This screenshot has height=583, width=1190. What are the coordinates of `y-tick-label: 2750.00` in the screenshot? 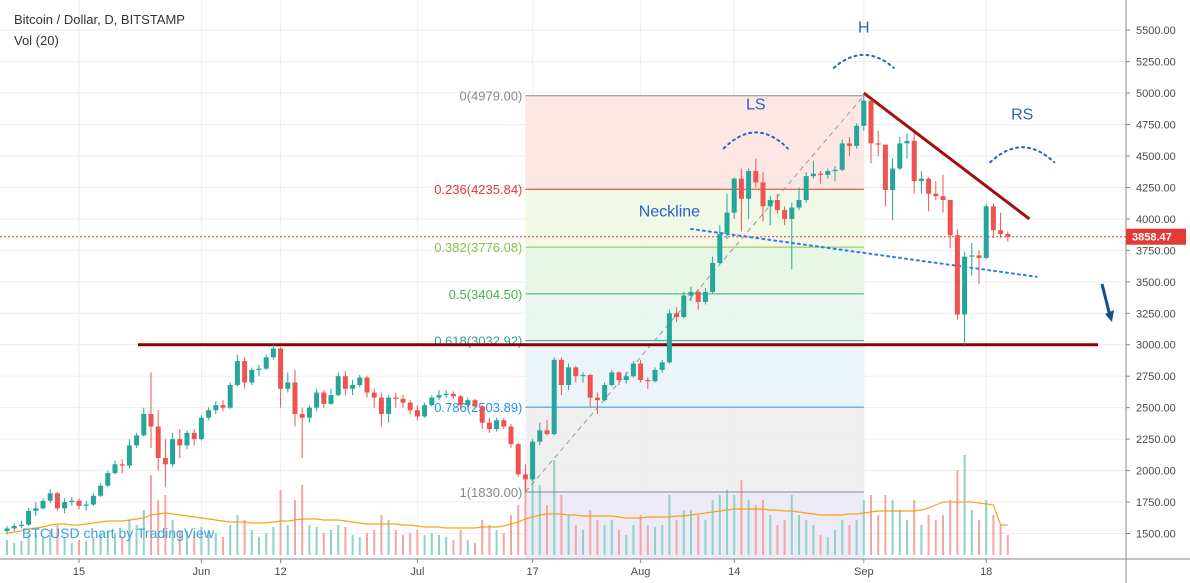 It's located at (1156, 377).